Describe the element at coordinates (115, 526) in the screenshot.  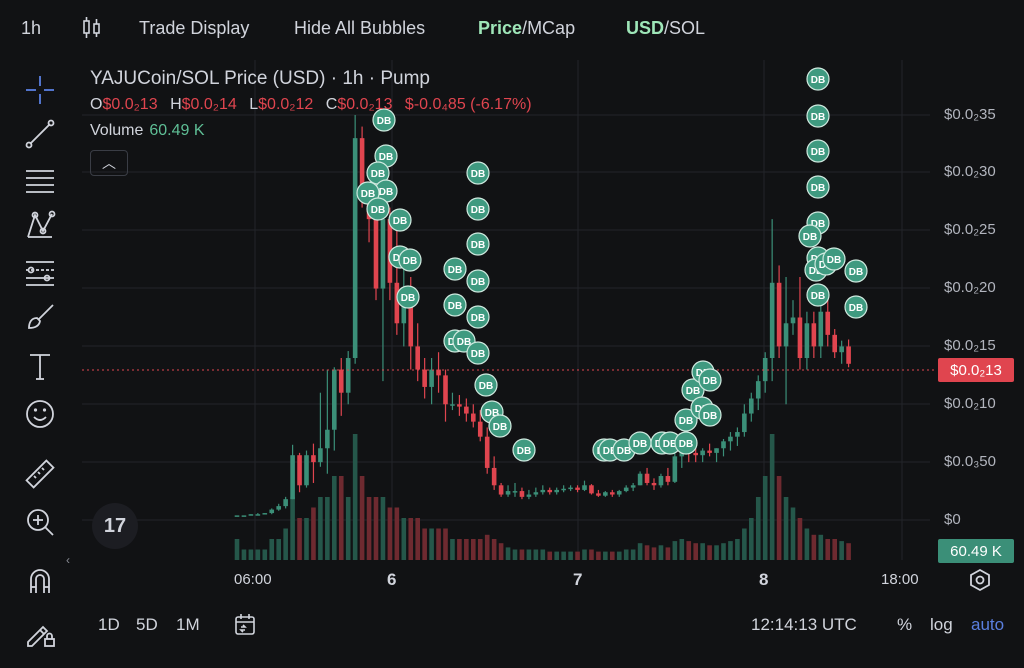
I see `tradingview-logo: 17` at that location.